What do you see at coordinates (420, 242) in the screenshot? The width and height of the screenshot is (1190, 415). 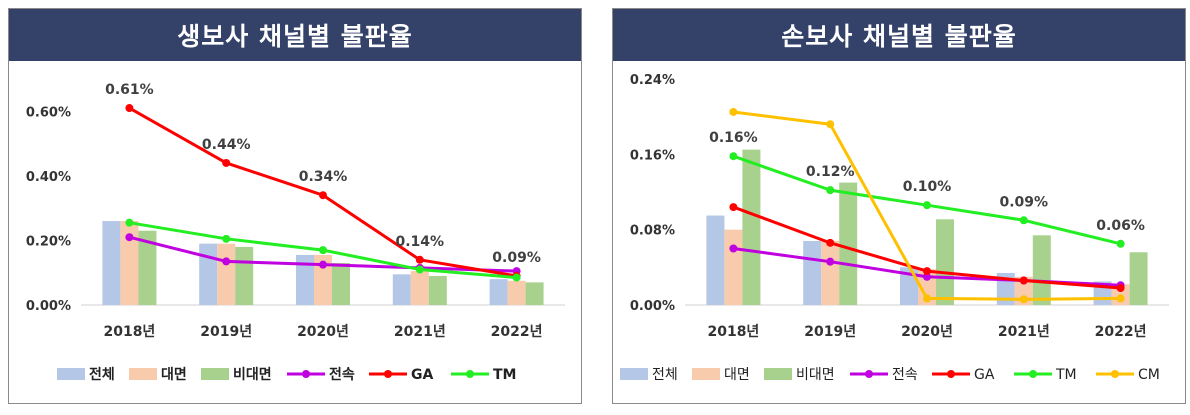 I see `data-label: 0.14%` at bounding box center [420, 242].